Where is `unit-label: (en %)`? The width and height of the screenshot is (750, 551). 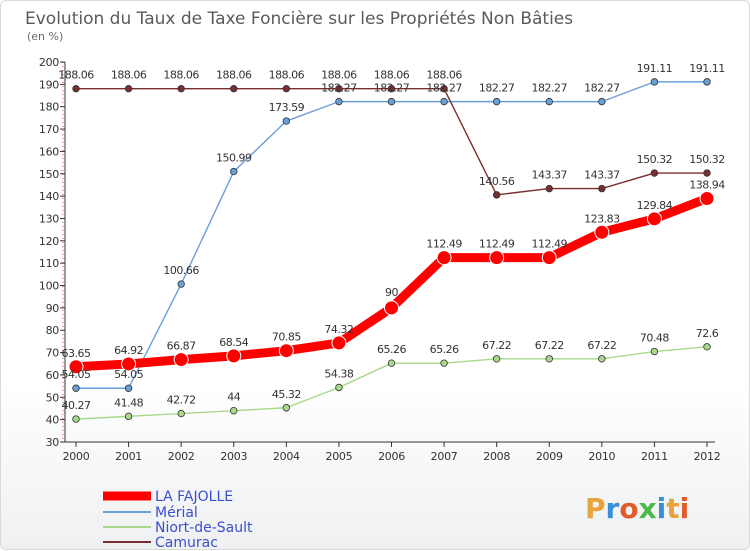
unit-label: (en %) is located at coordinates (45, 36).